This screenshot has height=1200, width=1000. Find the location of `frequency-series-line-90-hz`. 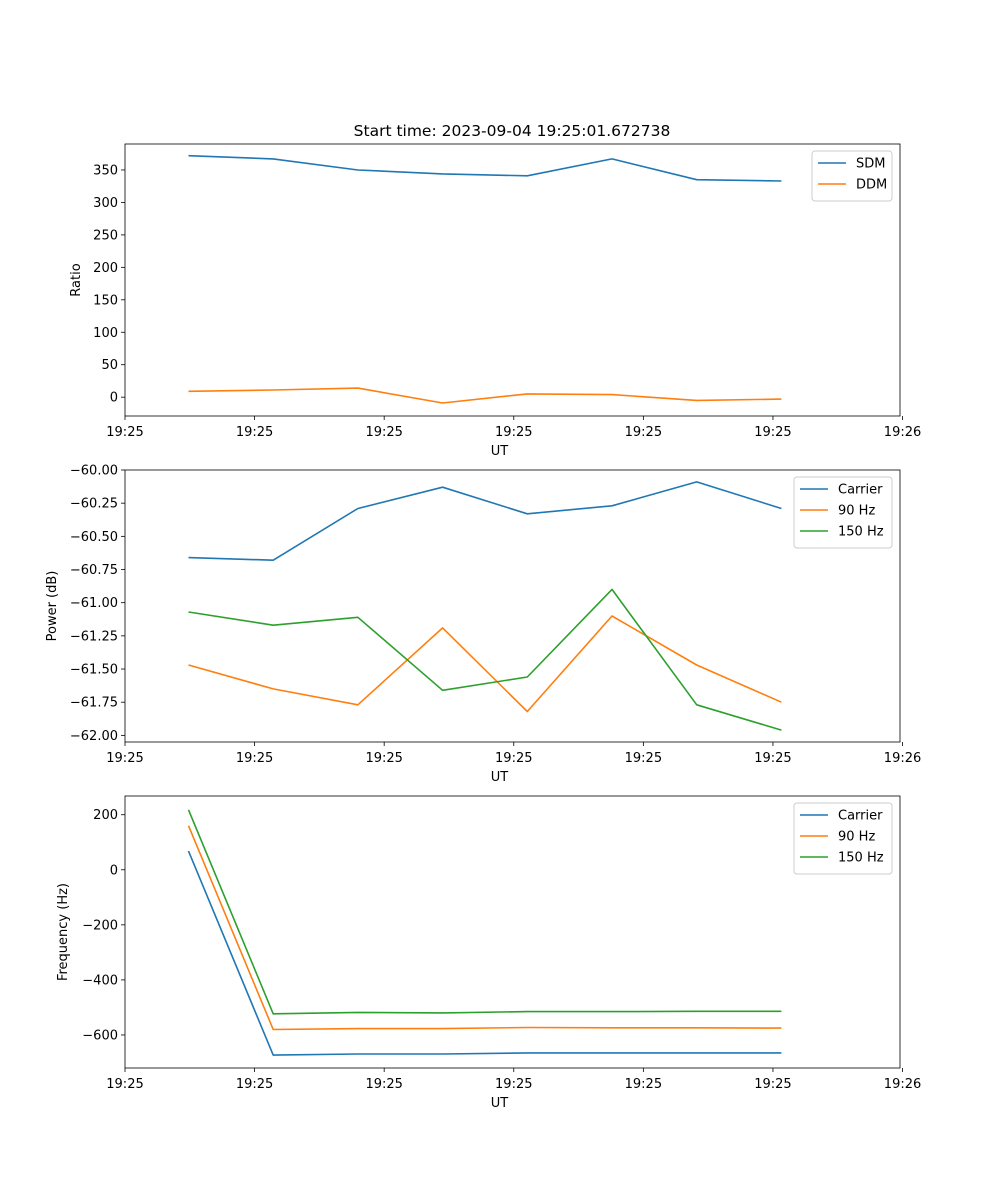

frequency-series-line-90-hz is located at coordinates (484, 928).